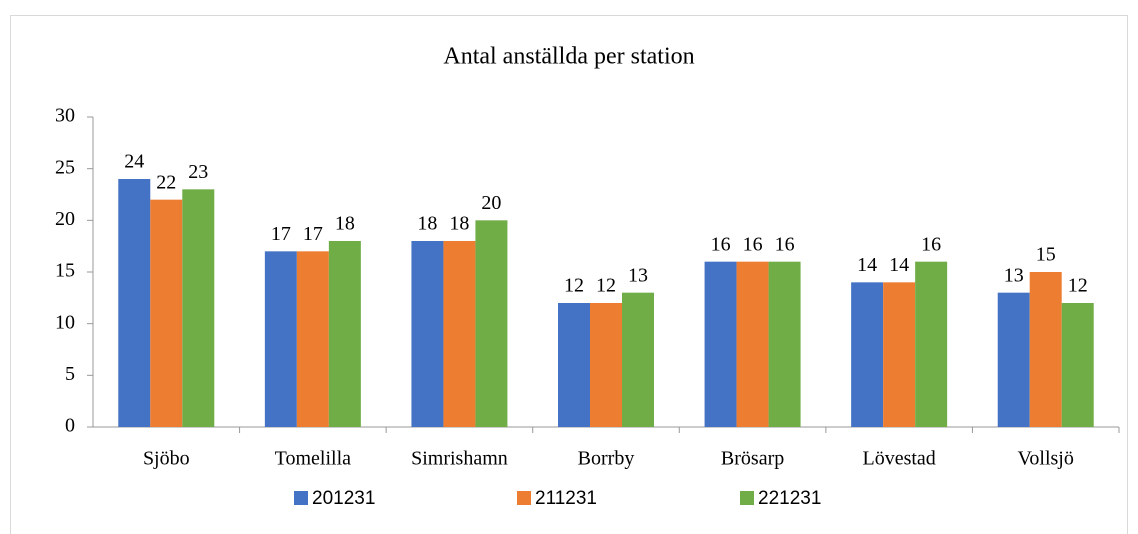 The width and height of the screenshot is (1138, 534). Describe the element at coordinates (65, 322) in the screenshot. I see `y-tick-label: 10` at that location.